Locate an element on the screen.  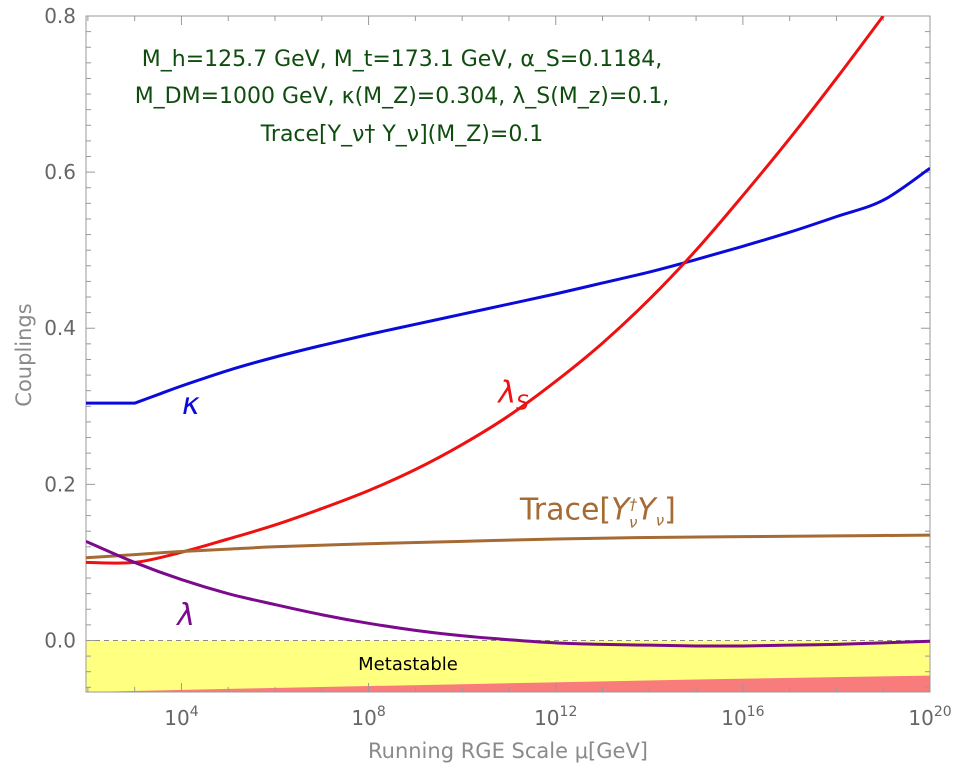
x-tick-label: 10¹⁶ is located at coordinates (742, 717).